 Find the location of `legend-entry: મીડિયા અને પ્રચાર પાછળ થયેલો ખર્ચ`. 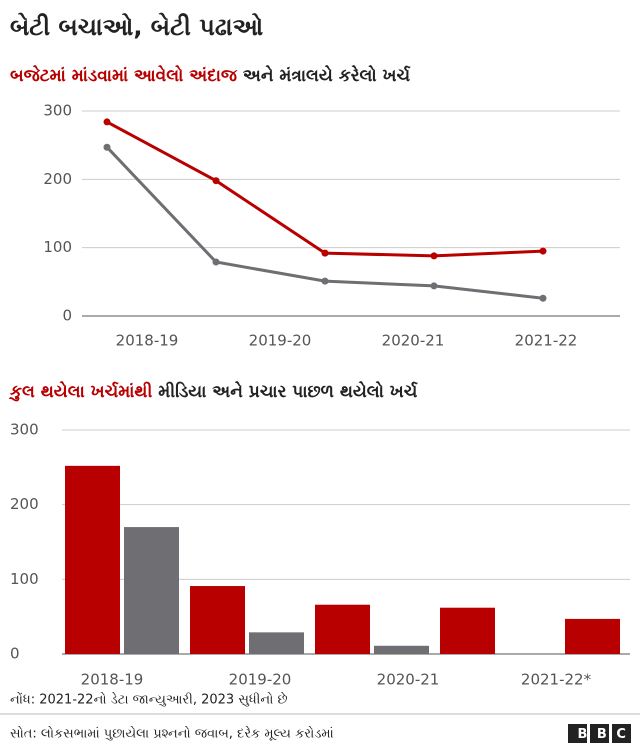

legend-entry: મીડિયા અને પ્રચાર પાછળ થયેલો ખર્ચ is located at coordinates (288, 391).